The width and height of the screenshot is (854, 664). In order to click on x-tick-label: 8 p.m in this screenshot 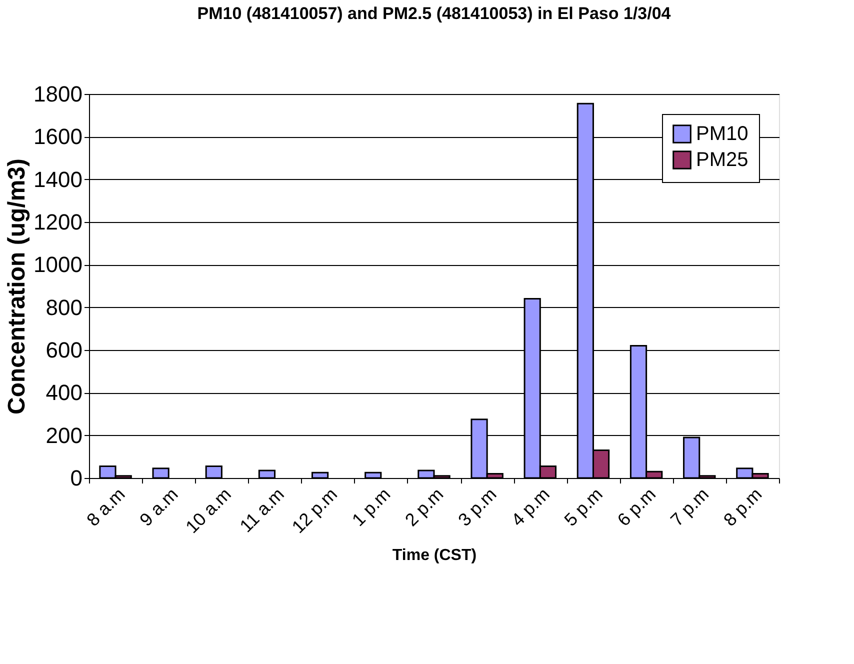, I will do `click(743, 507)`.